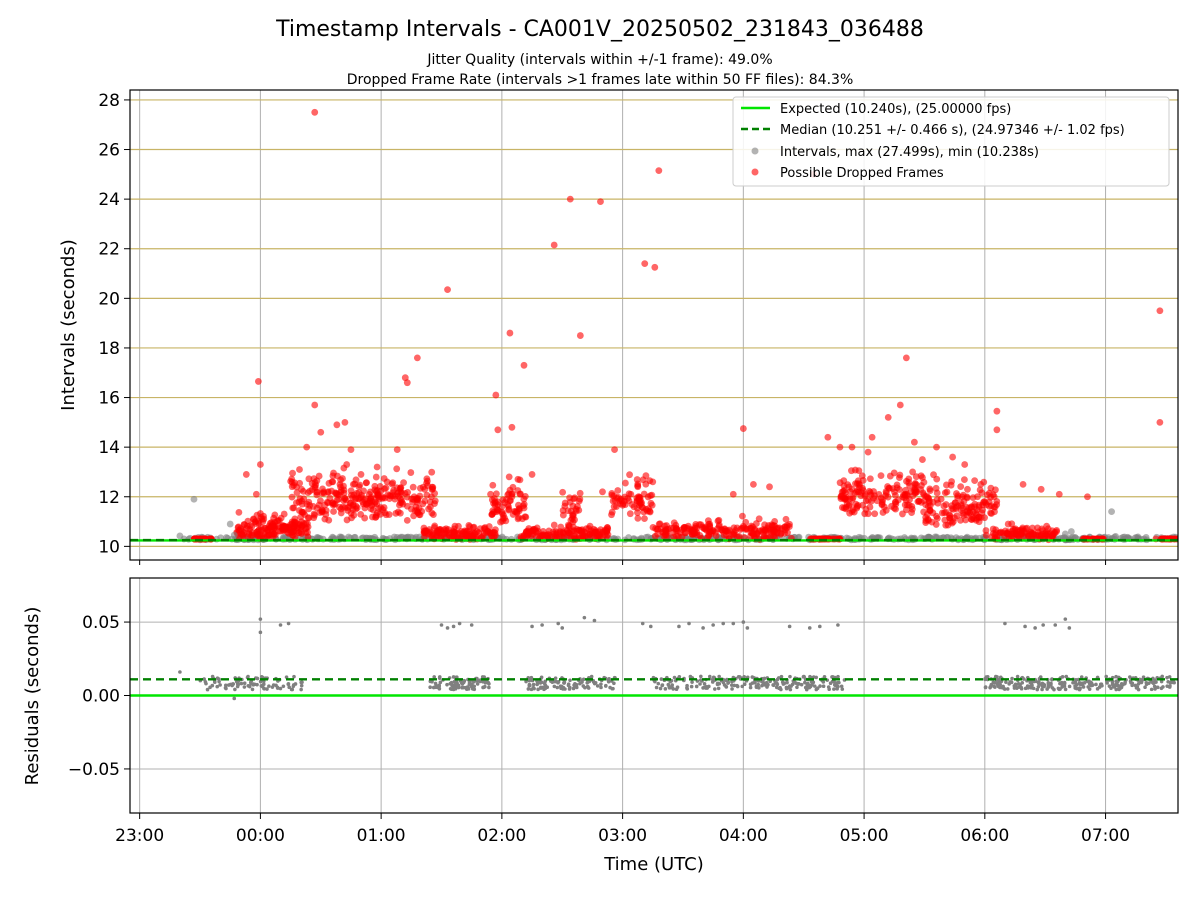 Image resolution: width=1200 pixels, height=900 pixels. What do you see at coordinates (622, 836) in the screenshot?
I see `x-tick-label: 03:00` at bounding box center [622, 836].